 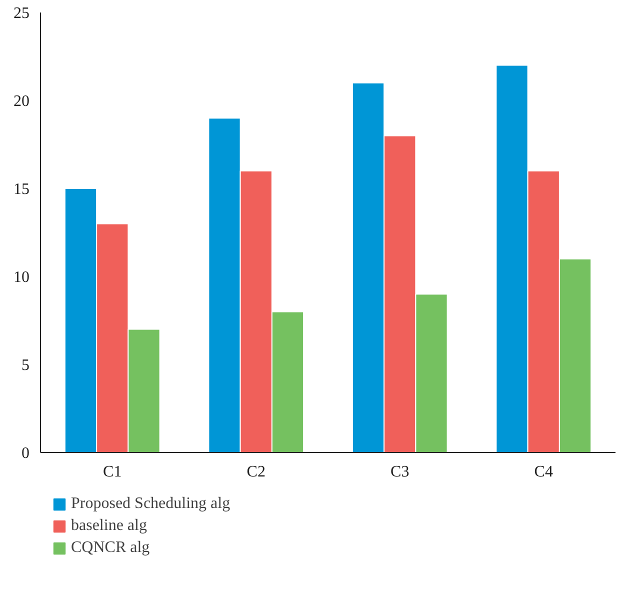 What do you see at coordinates (22, 189) in the screenshot?
I see `y-tick-label: 15` at bounding box center [22, 189].